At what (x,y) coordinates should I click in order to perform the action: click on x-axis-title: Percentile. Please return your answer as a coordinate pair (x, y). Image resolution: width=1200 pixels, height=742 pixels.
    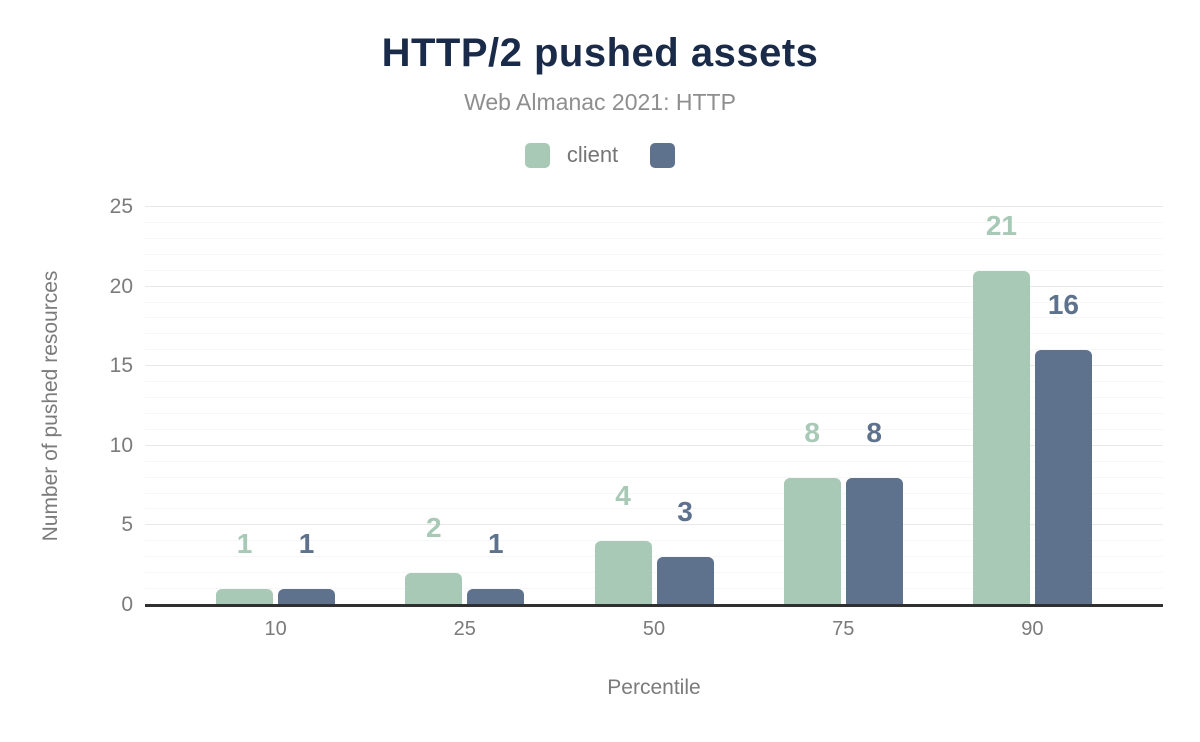
    Looking at the image, I should click on (654, 687).